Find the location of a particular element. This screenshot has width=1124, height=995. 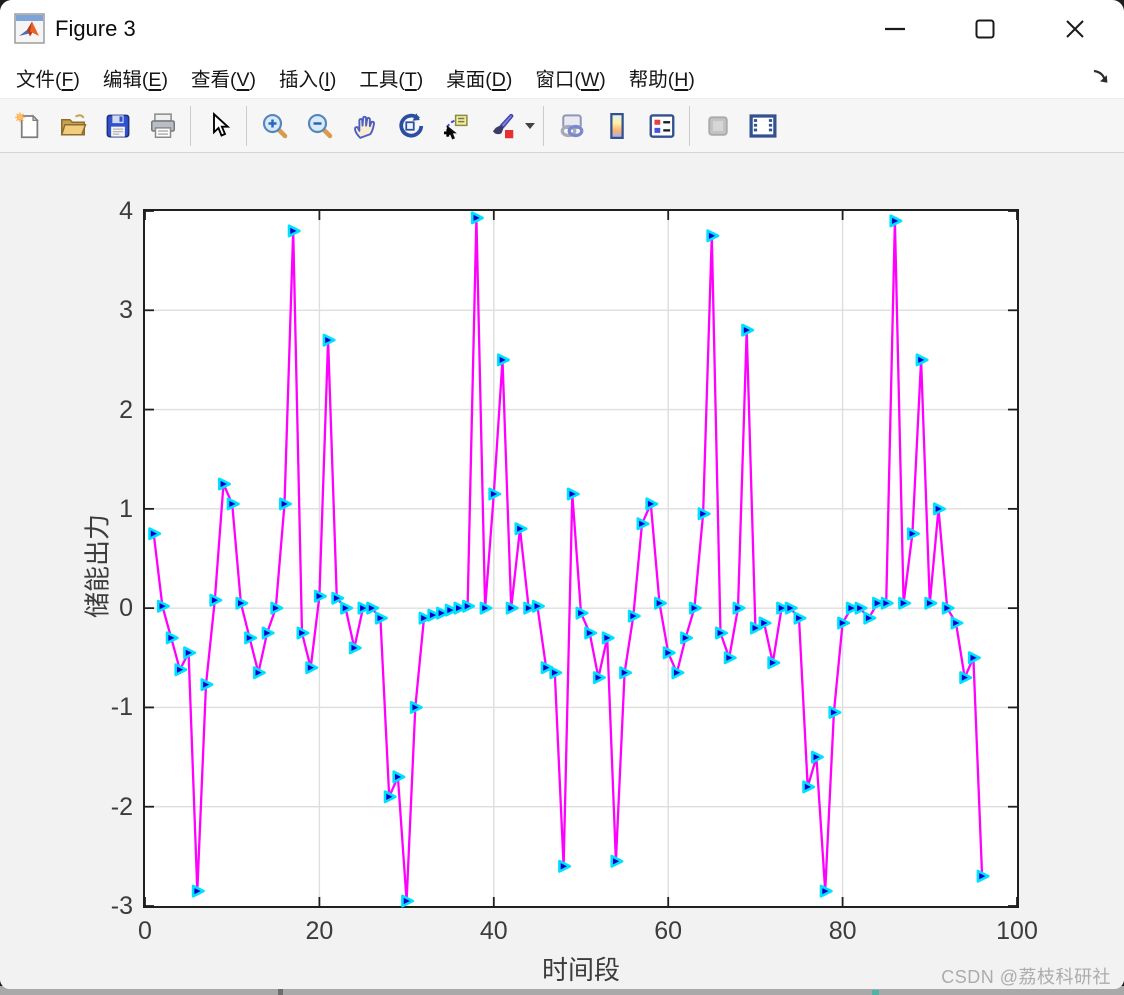

figure-toolbar is located at coordinates (562, 126).